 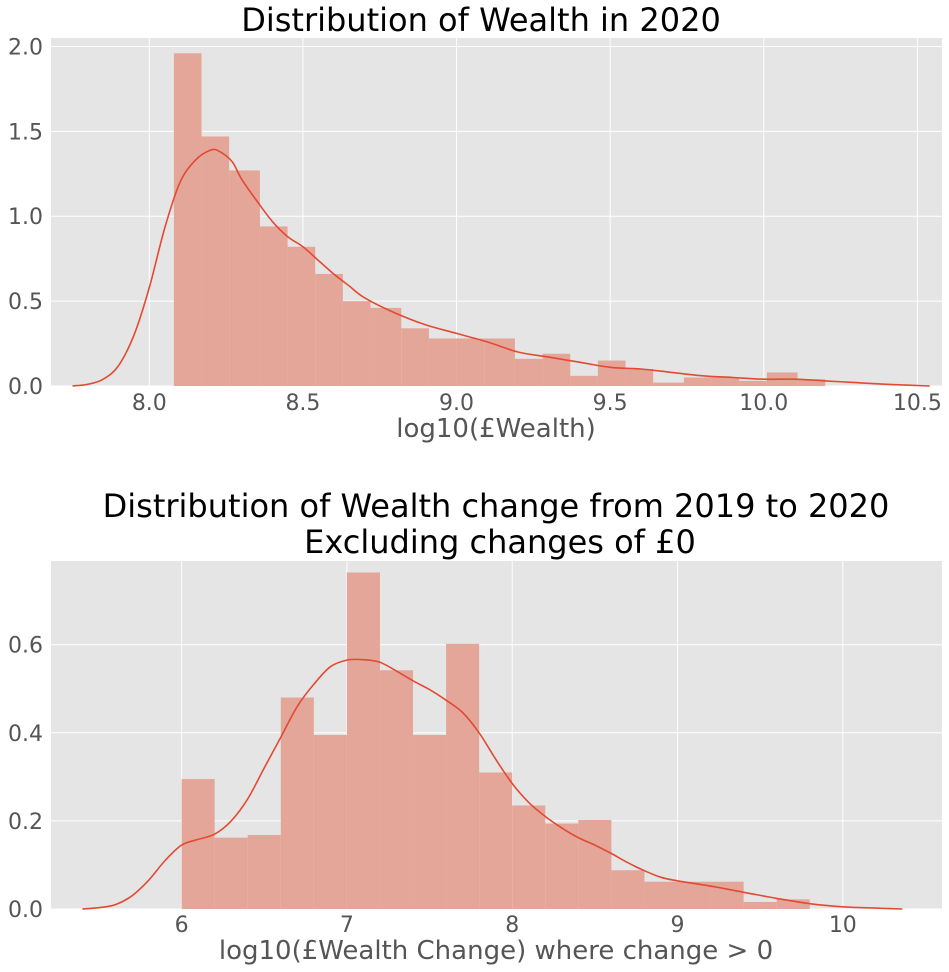 What do you see at coordinates (537, 403) in the screenshot?
I see `x-tick-labels: 8.0 8.5 9.0 9.5 10.0 10.5` at bounding box center [537, 403].